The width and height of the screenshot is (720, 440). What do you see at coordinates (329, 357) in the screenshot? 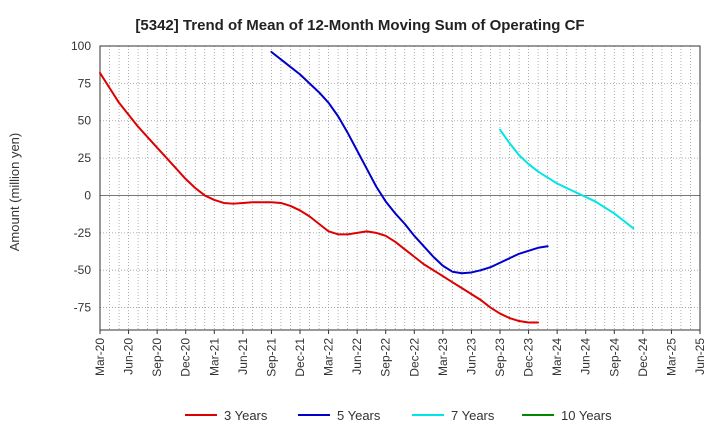
I see `x-tick-label: Mar-22` at bounding box center [329, 357].